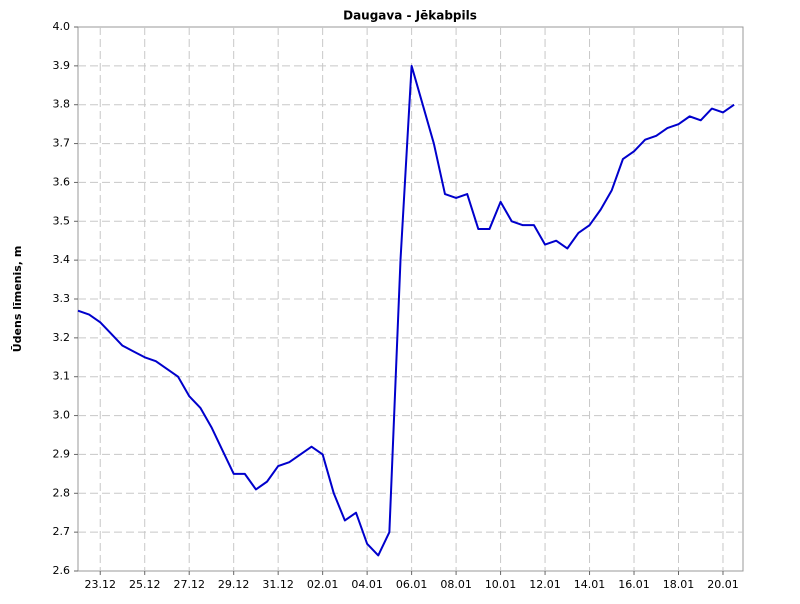  I want to click on x-tick-label: 04.01, so click(367, 584).